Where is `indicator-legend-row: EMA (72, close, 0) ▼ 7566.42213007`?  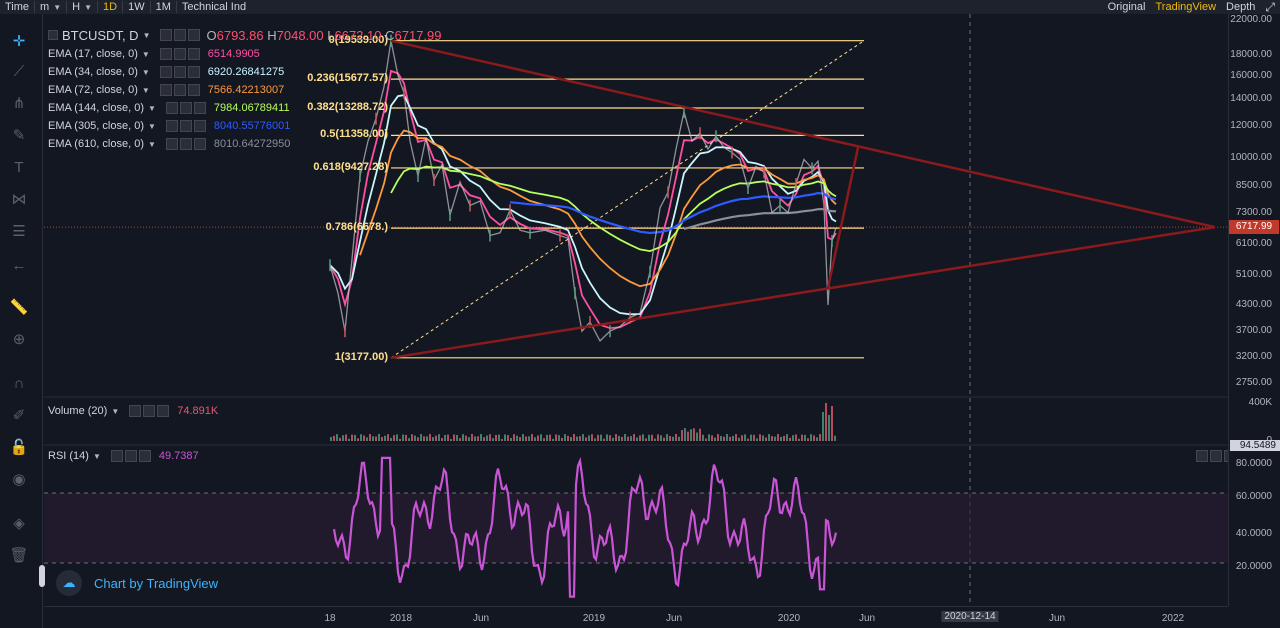 indicator-legend-row: EMA (72, close, 0) ▼ 7566.42213007 is located at coordinates (166, 90).